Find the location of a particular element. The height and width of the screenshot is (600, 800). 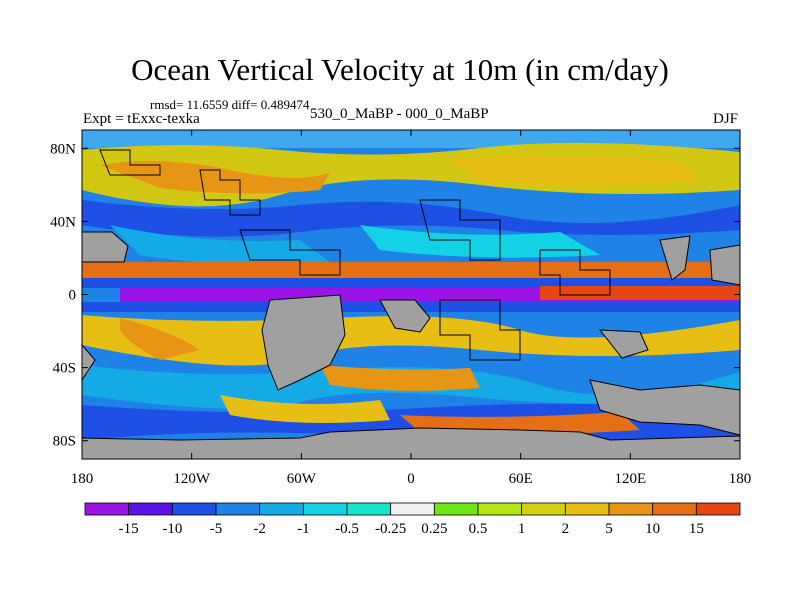

colorbar-label: -2 is located at coordinates (259, 529).